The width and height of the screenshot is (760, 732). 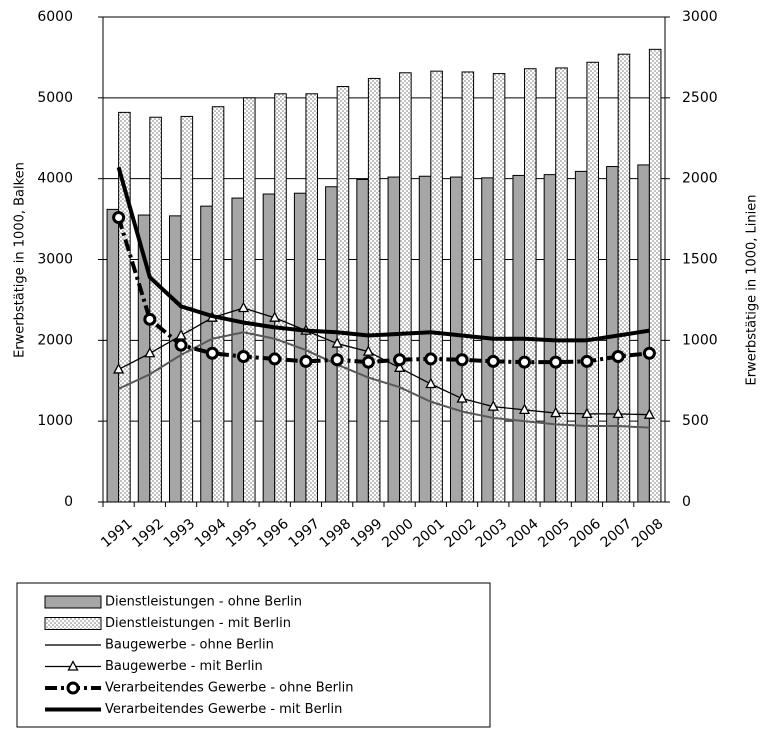 I want to click on y2-tick-label: 2500, so click(x=700, y=98).